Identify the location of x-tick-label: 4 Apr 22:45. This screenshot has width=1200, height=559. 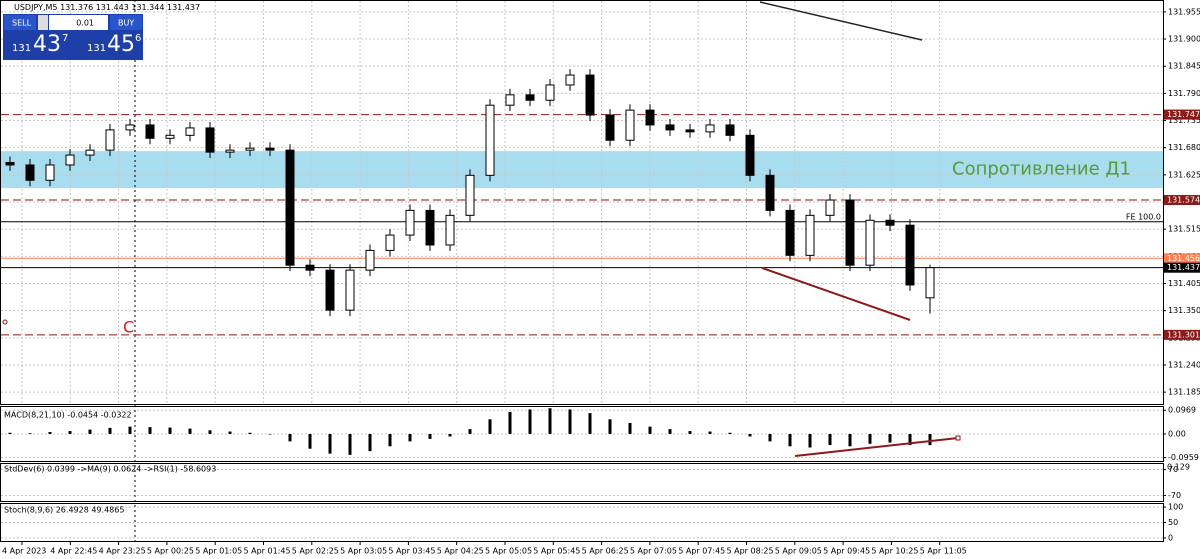
(73, 551).